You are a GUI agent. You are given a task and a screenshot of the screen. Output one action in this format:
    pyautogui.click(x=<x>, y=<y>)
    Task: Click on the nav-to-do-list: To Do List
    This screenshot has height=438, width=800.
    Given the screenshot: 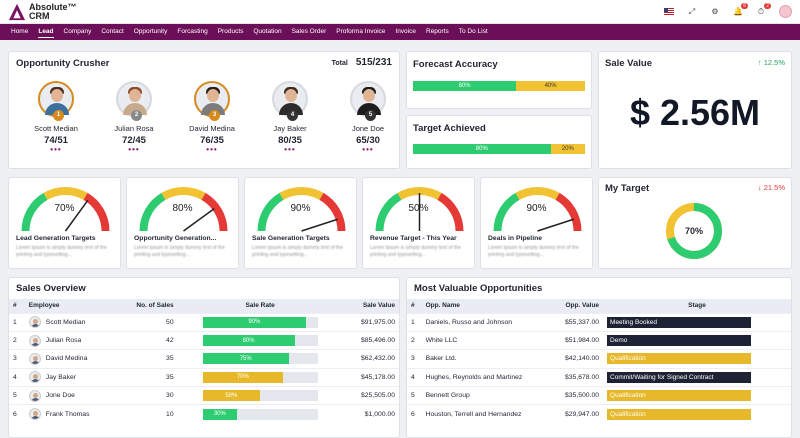 What is the action you would take?
    pyautogui.click(x=473, y=31)
    